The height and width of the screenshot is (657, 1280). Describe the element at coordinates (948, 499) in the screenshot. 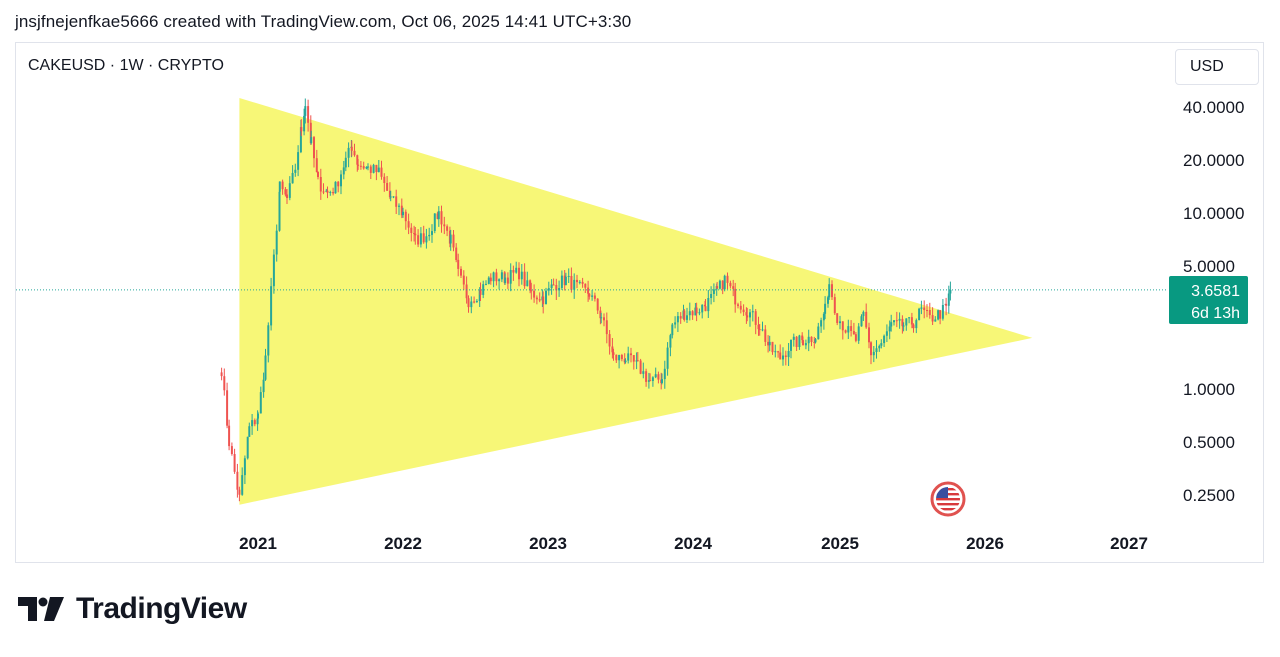

I see `us-flag-icon` at that location.